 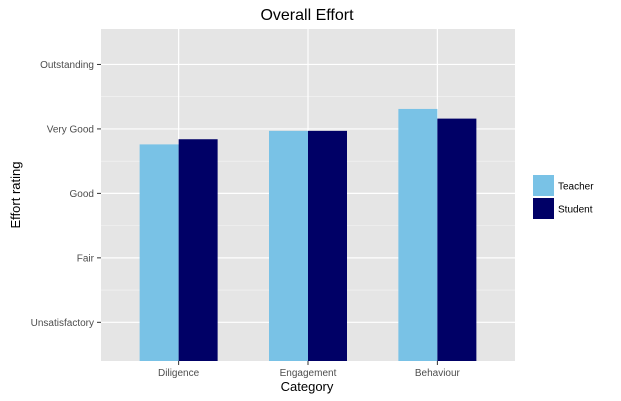 I want to click on legend-swatch-student, so click(x=543, y=208).